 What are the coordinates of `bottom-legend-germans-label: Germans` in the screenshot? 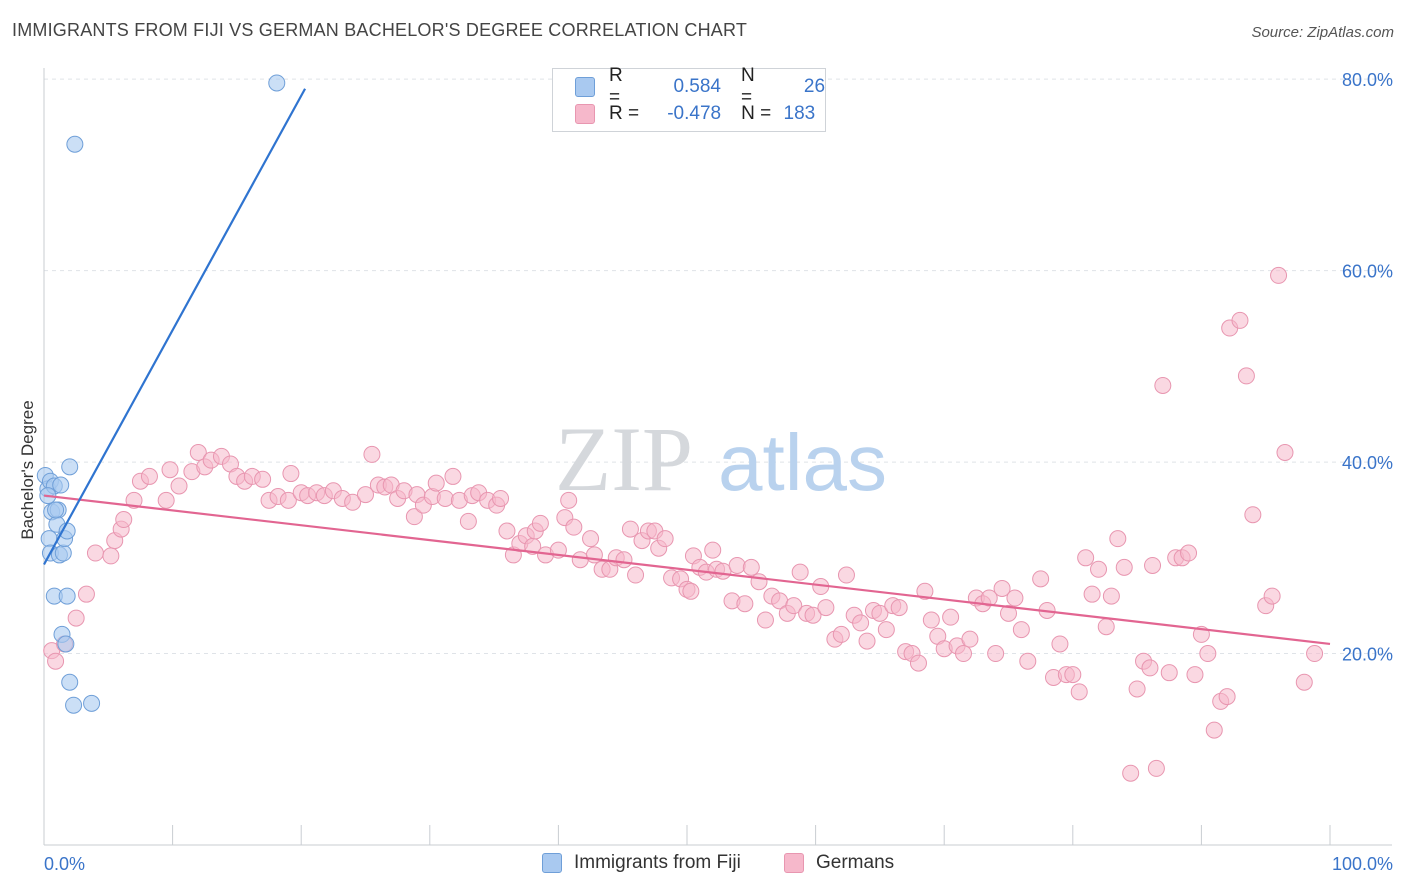 It's located at (855, 862).